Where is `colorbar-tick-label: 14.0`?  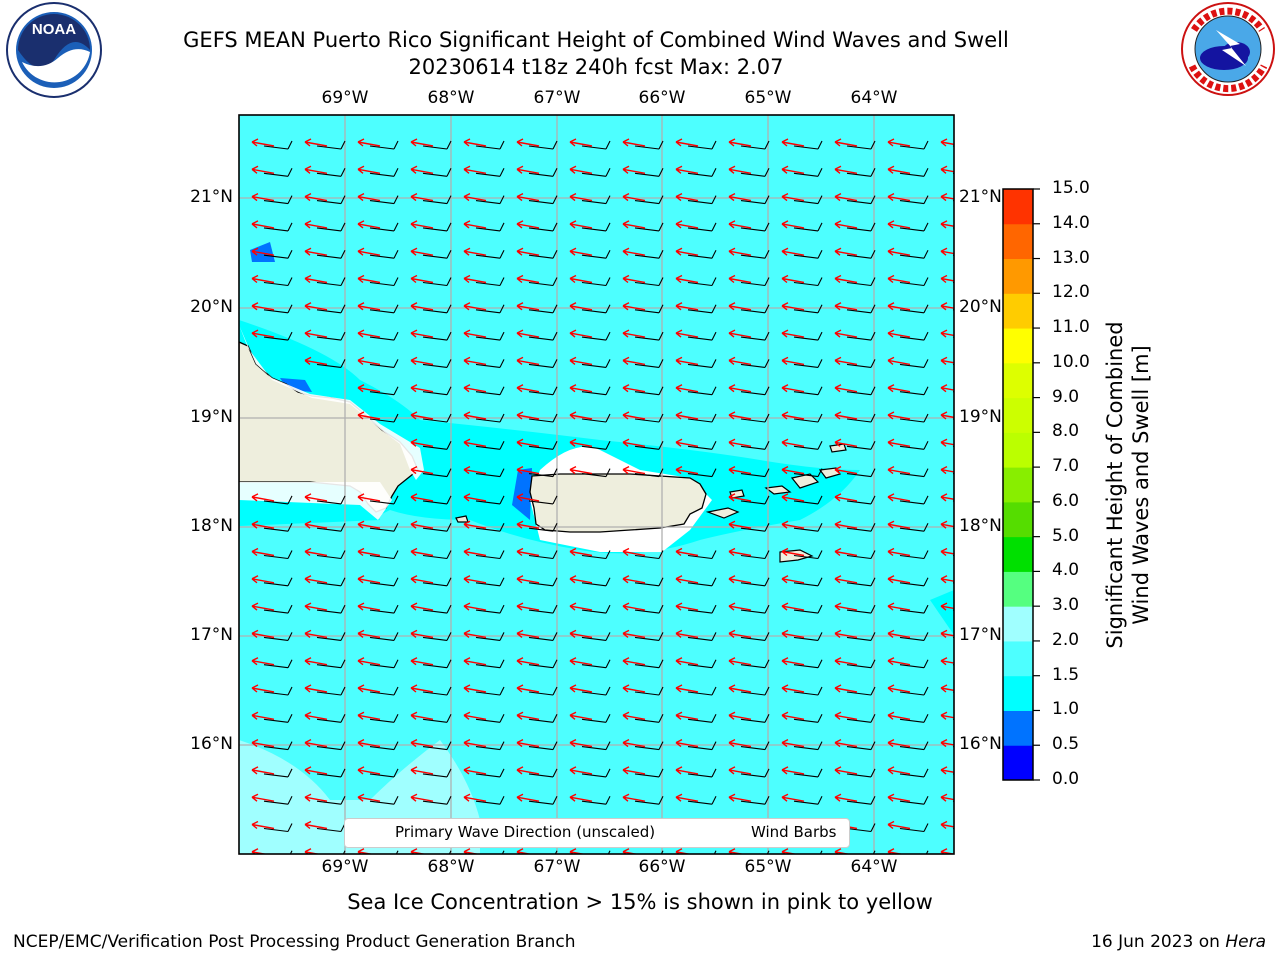 colorbar-tick-label: 14.0 is located at coordinates (1071, 222).